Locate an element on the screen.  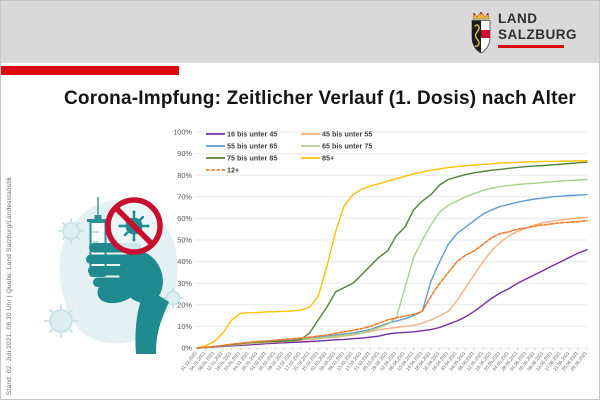
no-virus-icon is located at coordinates (134, 226).